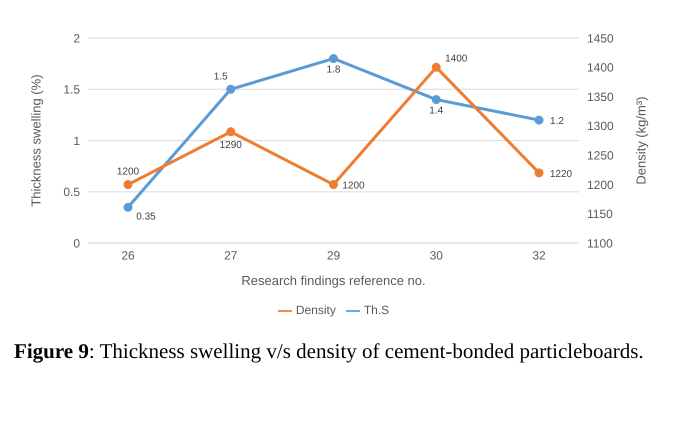 The width and height of the screenshot is (677, 424). I want to click on caption: Figure 9: Thickness swelling v/s density of cement-bonded particleboards., so click(329, 351).